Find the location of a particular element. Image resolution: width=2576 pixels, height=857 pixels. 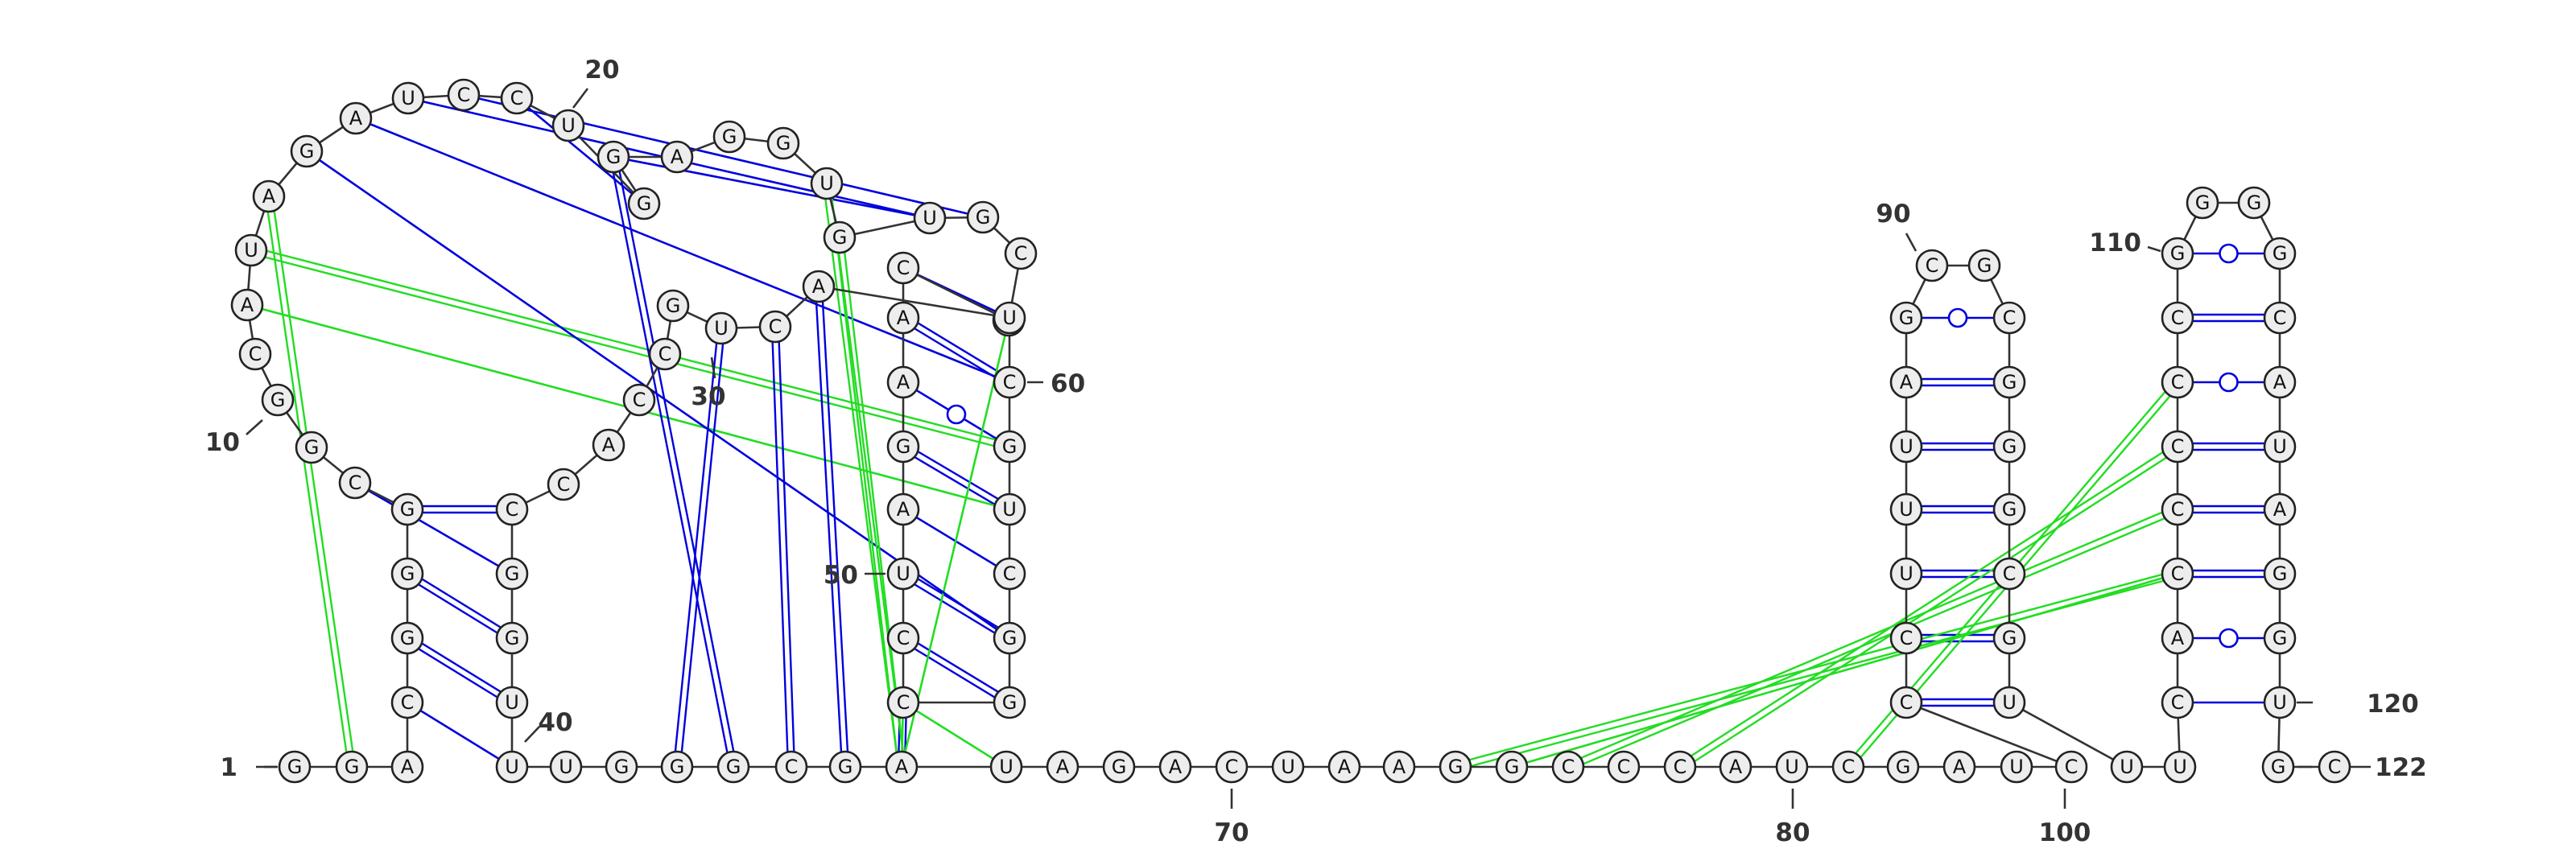

number-tick is located at coordinates (713, 367).